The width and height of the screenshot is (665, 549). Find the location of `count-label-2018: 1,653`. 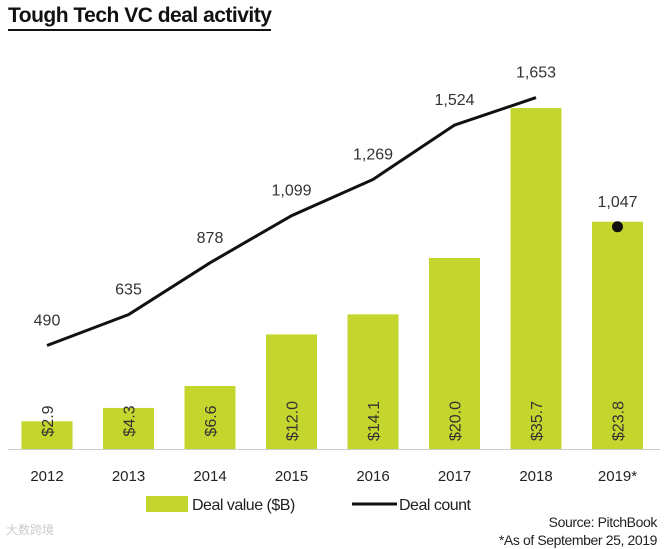

count-label-2018: 1,653 is located at coordinates (536, 73).